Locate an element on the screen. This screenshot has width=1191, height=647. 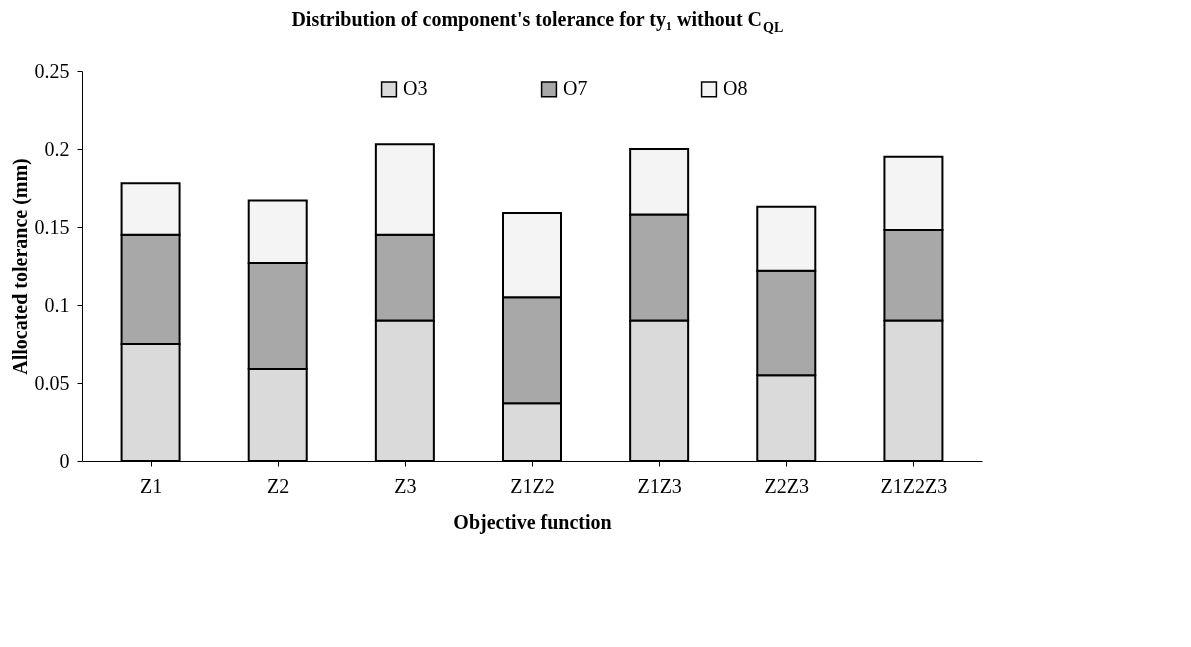
y-tick-label: 0 is located at coordinates (64, 460).